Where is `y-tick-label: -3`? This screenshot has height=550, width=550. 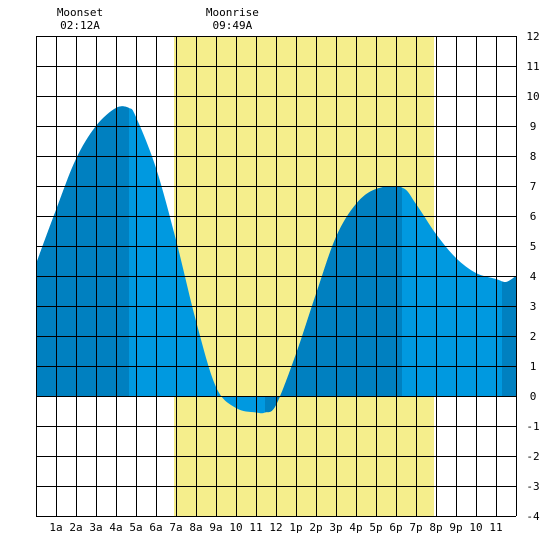
y-tick-label: -3 is located at coordinates (532, 486).